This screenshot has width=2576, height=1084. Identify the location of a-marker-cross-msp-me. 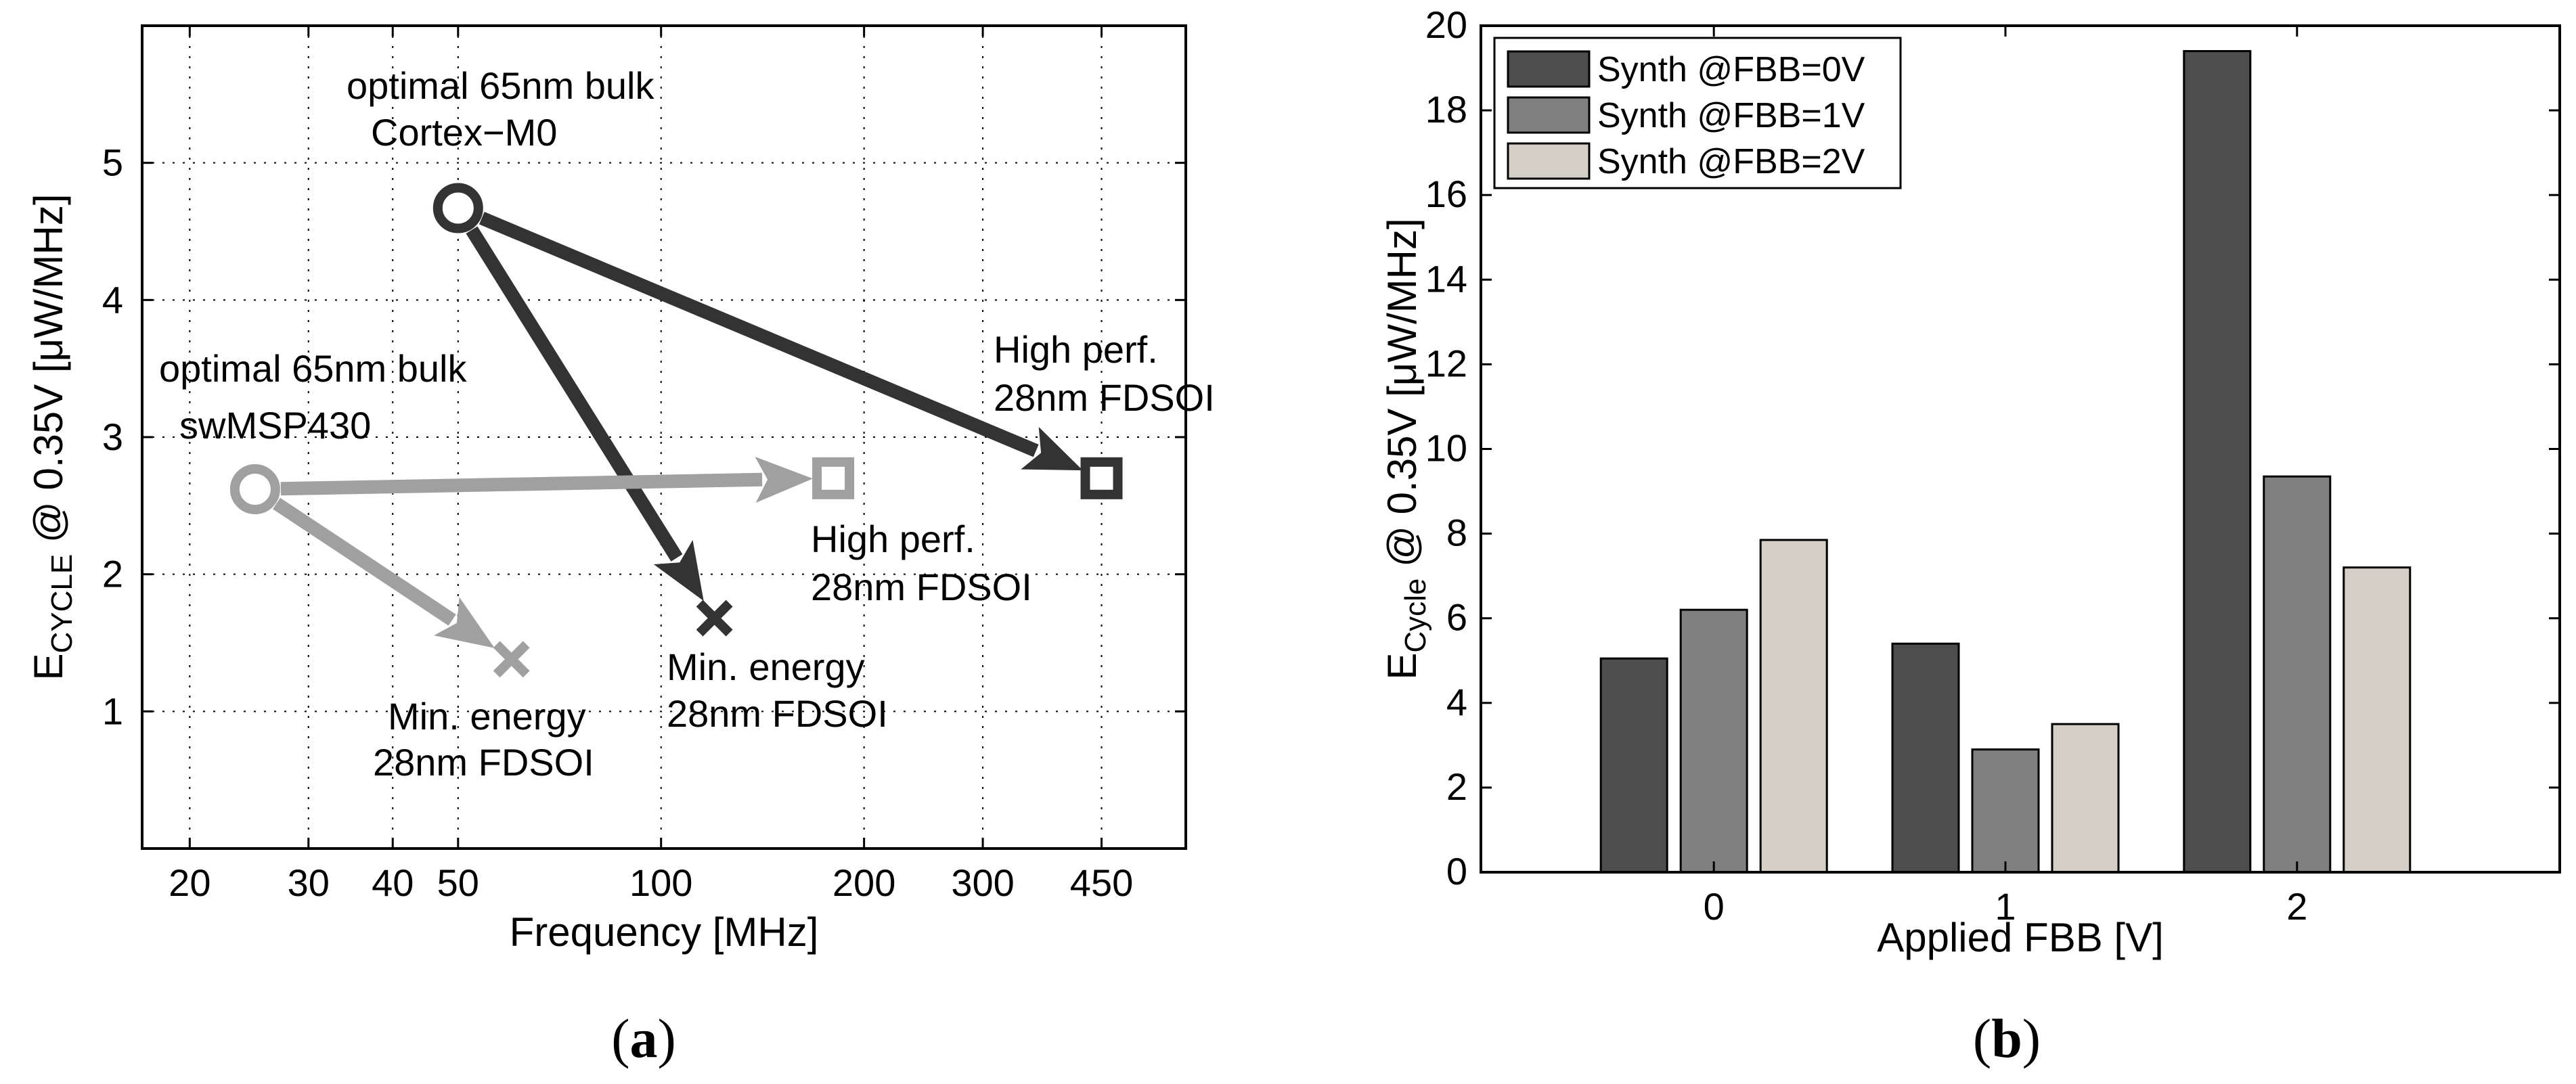
(511, 659).